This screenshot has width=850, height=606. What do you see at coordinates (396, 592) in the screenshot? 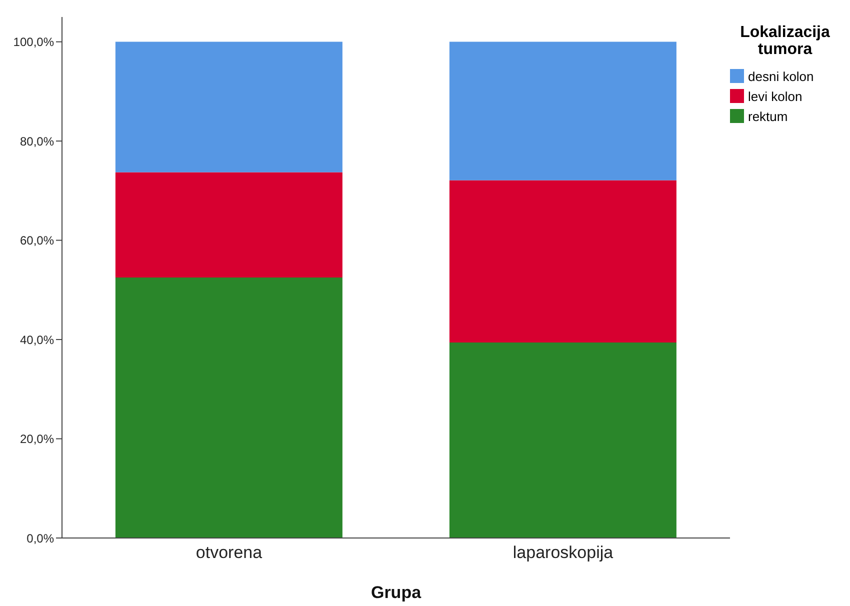
I see `x-axis-title: Grupa` at bounding box center [396, 592].